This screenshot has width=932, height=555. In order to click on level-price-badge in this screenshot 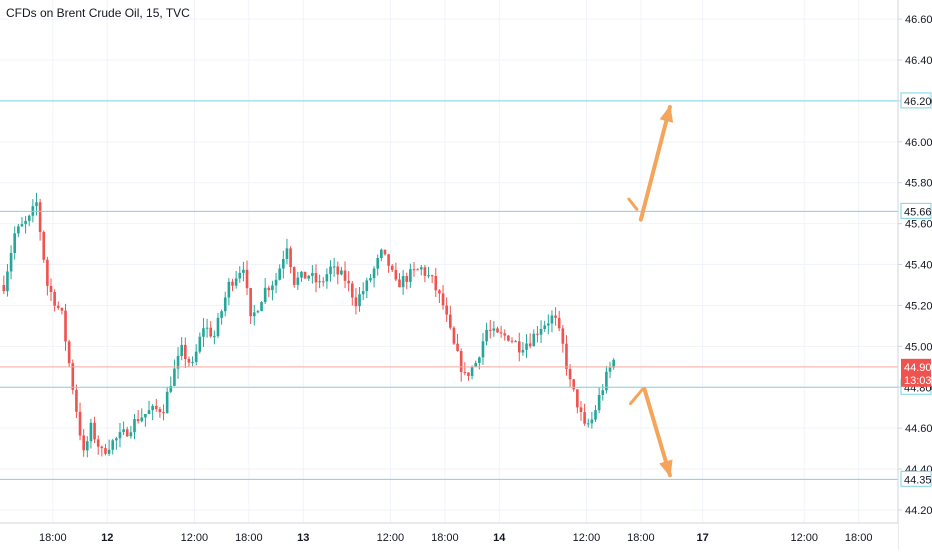, I will do `click(916, 210)`.